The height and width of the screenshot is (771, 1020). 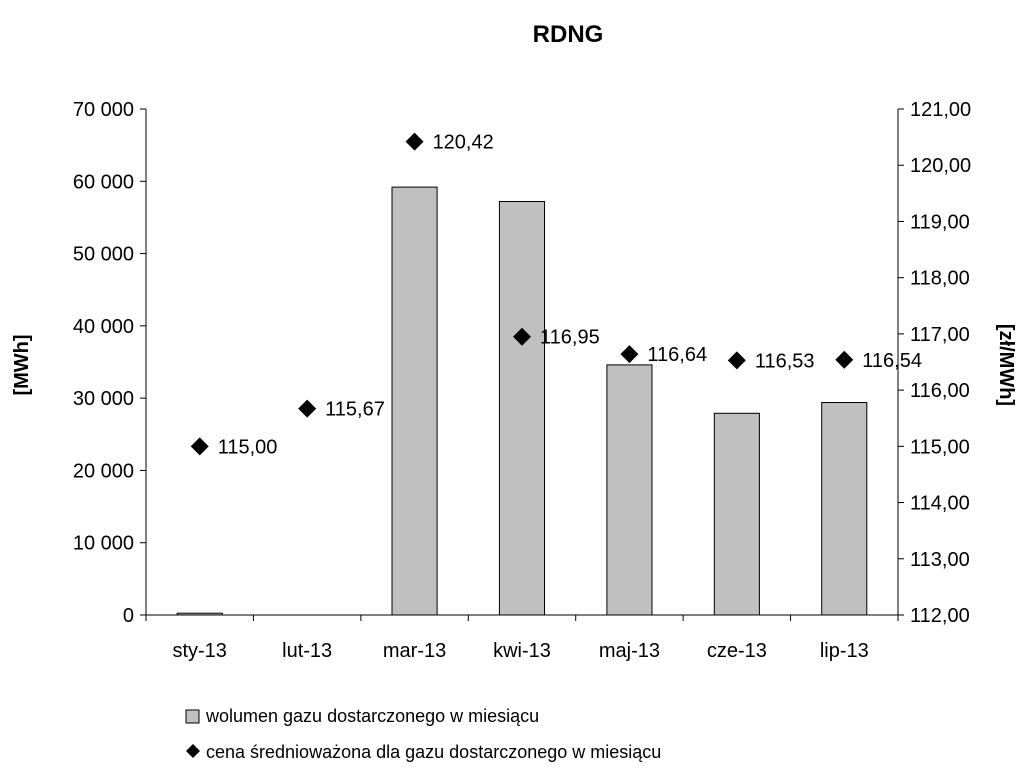 I want to click on y-tick-label-right: 120,00, so click(x=940, y=166).